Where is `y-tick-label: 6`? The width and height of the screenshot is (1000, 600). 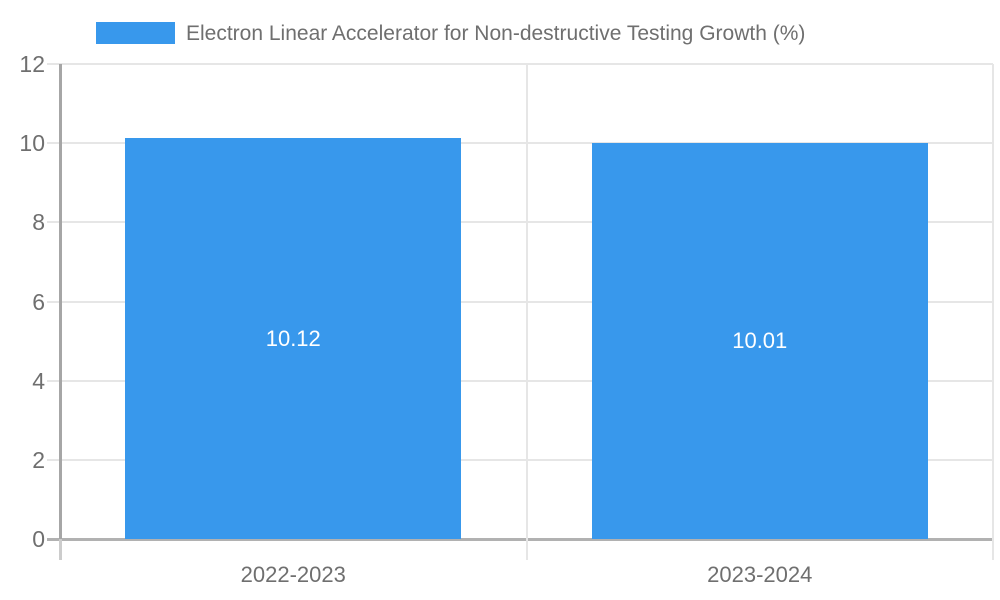 y-tick-label: 6 is located at coordinates (38, 301).